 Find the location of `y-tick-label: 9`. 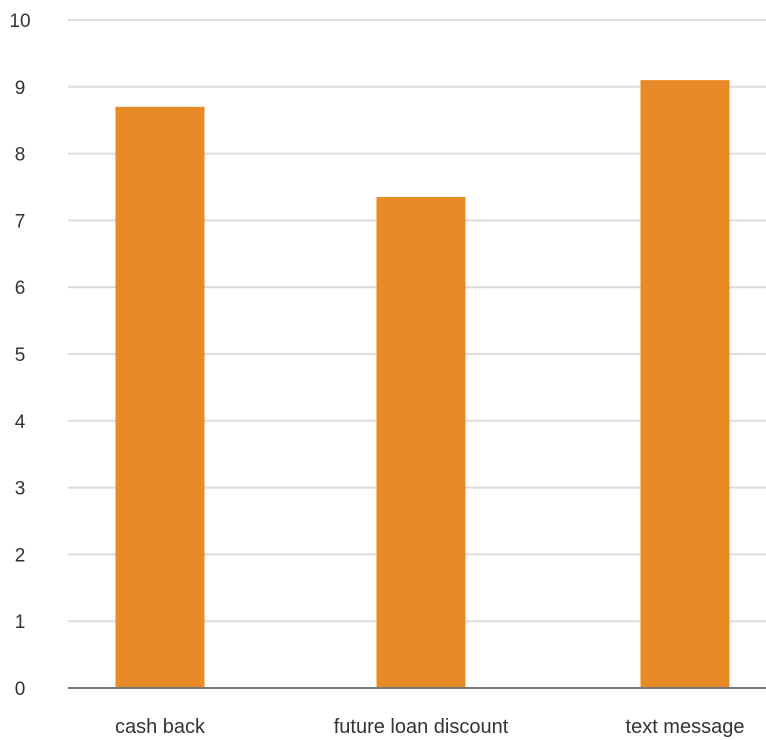

y-tick-label: 9 is located at coordinates (20, 88).